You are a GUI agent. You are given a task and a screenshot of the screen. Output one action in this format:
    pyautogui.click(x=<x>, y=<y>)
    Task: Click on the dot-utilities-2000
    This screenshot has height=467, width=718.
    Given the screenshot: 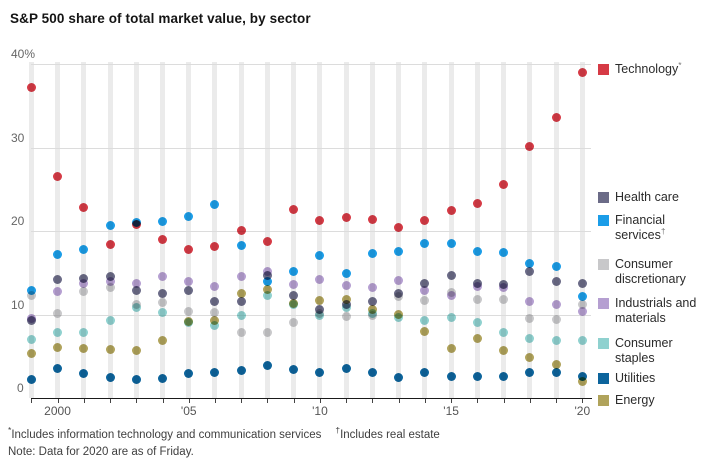 What is the action you would take?
    pyautogui.click(x=58, y=369)
    